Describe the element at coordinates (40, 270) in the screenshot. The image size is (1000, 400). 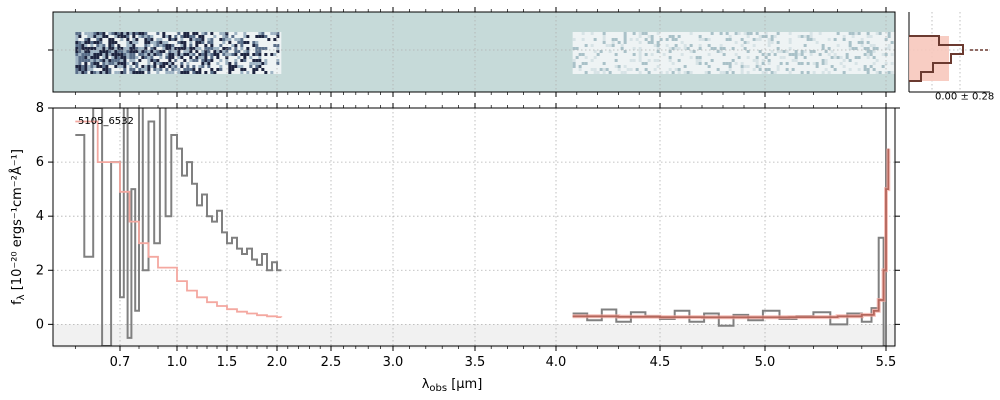
I see `y-tick-label: 2` at that location.